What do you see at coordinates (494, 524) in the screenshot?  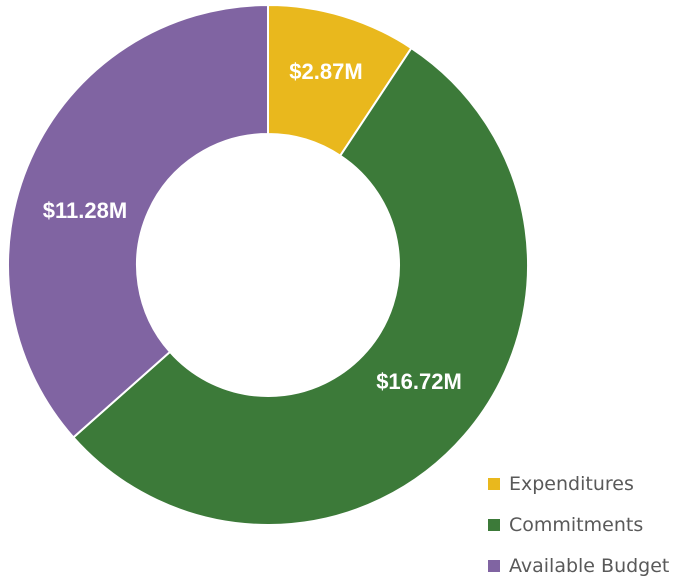 I see `legend-swatch-commitments` at bounding box center [494, 524].